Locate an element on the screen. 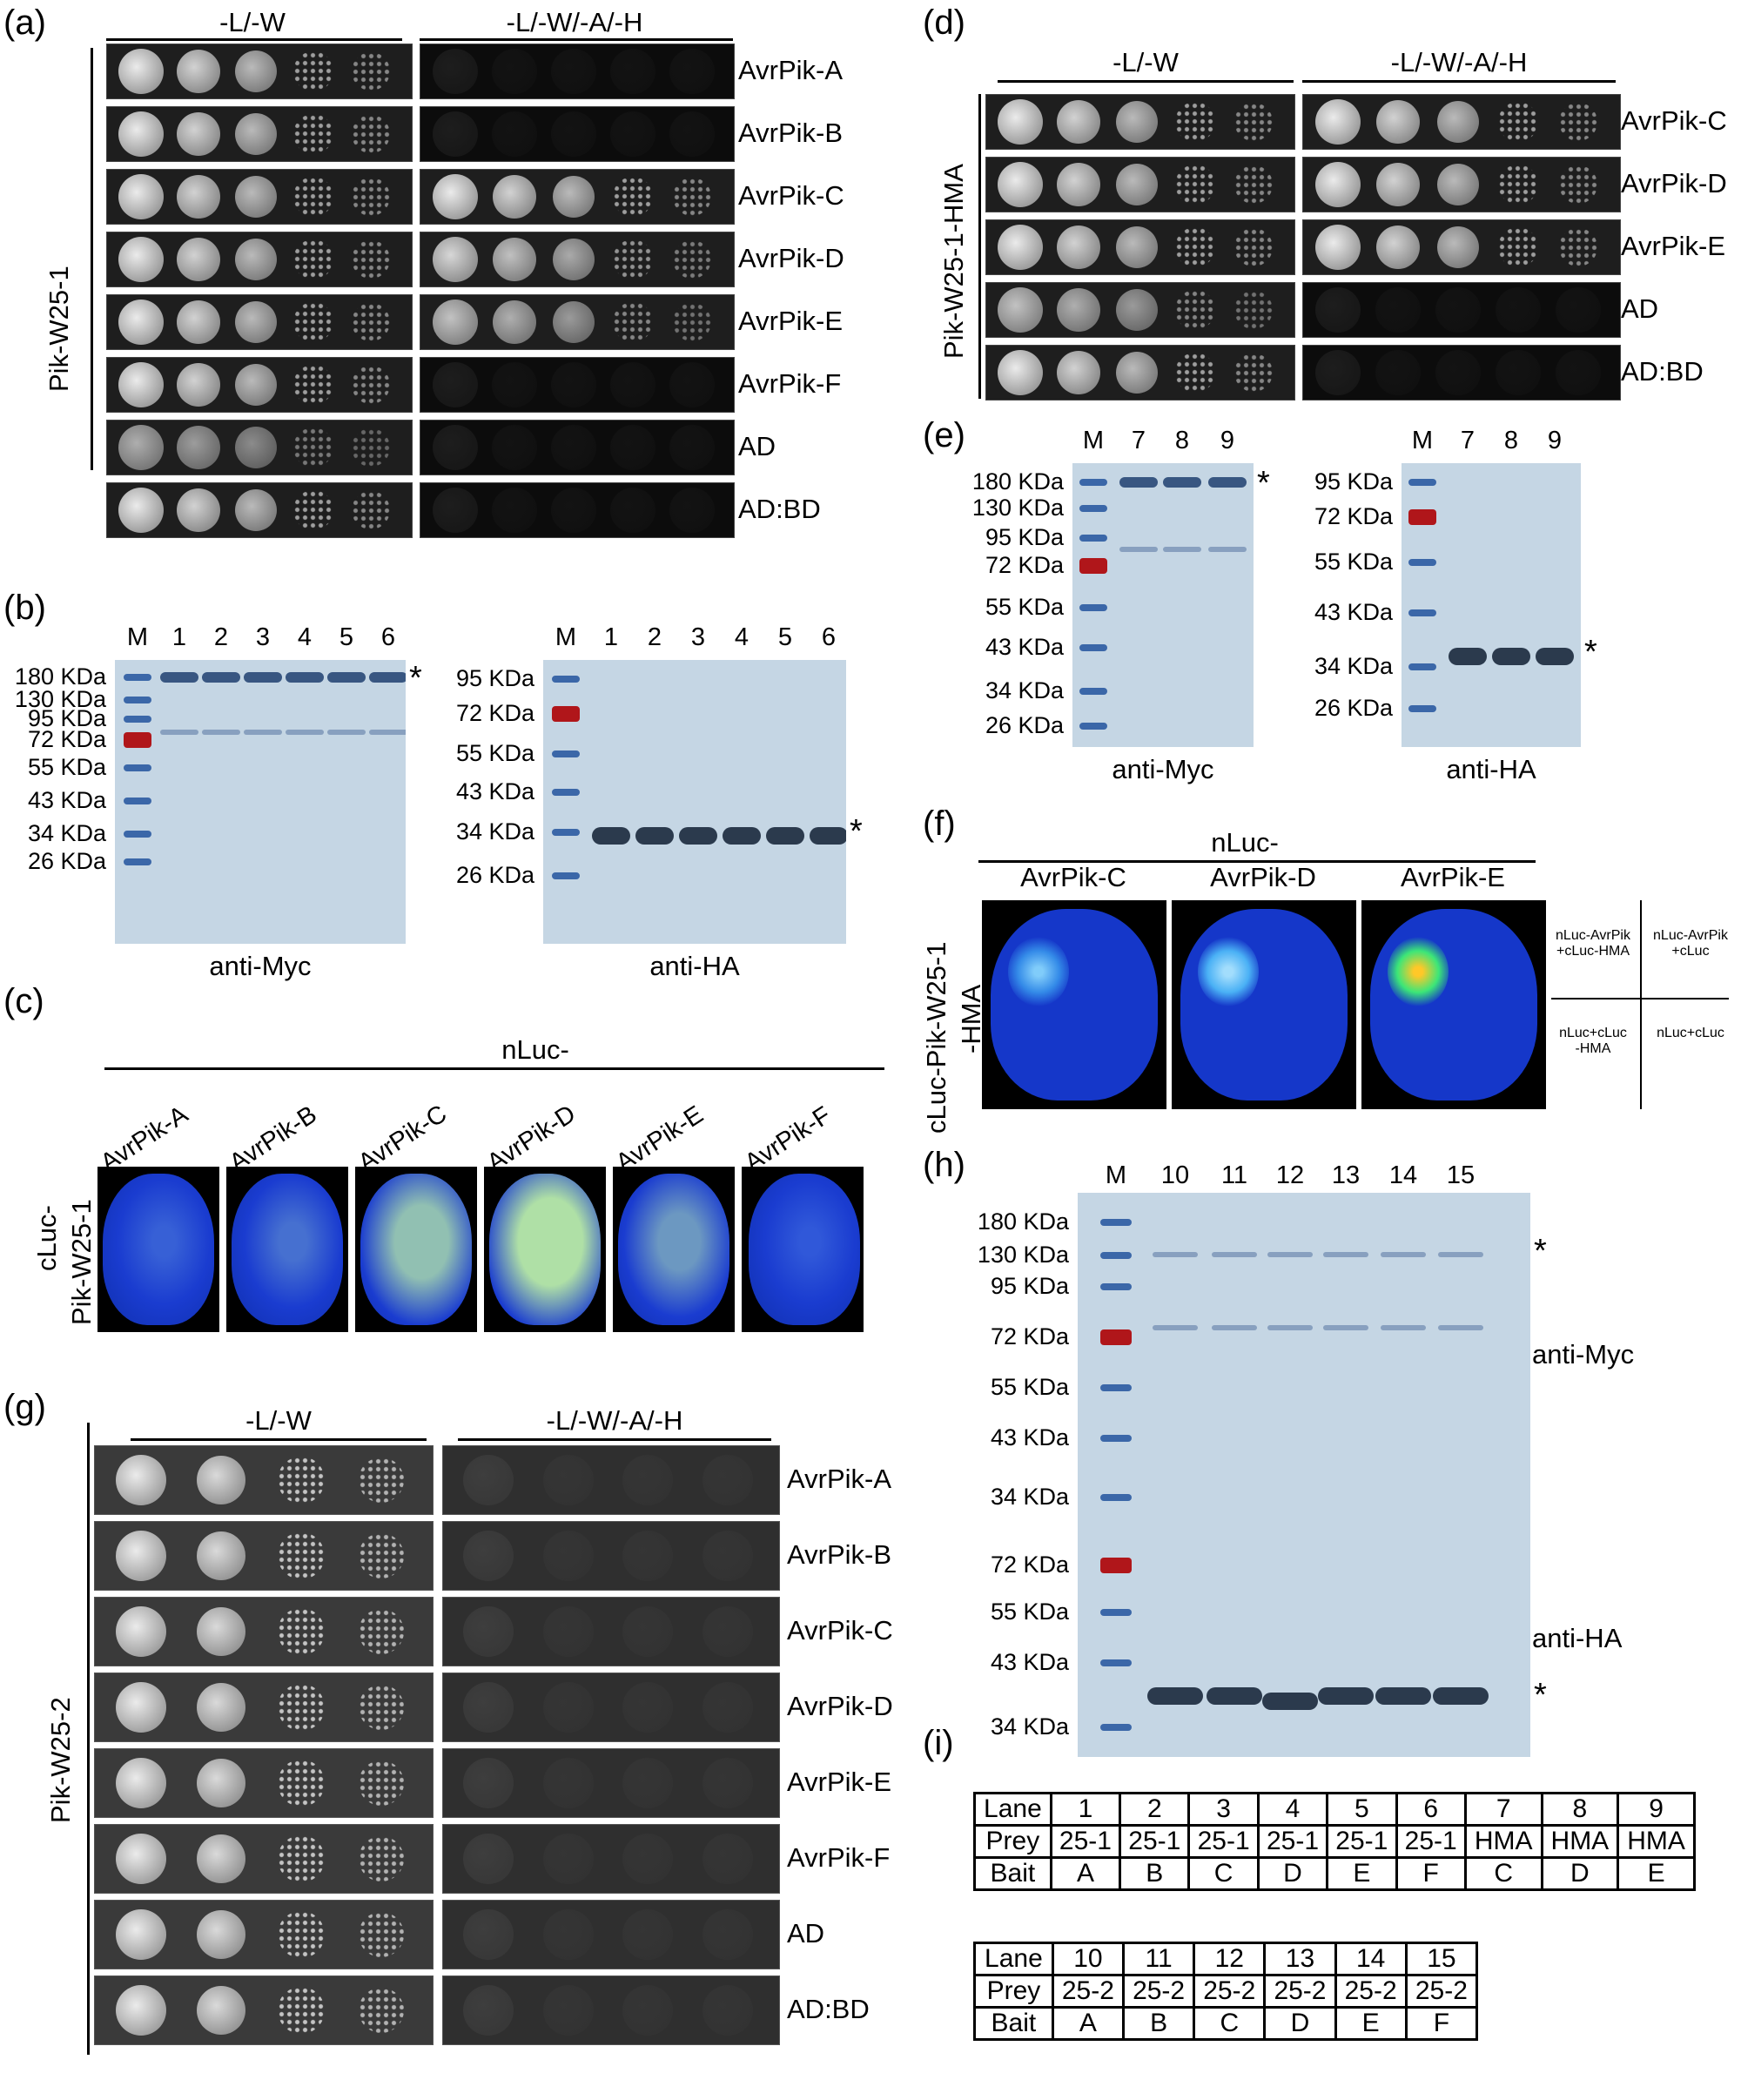 The width and height of the screenshot is (1741, 2100). legend-tr-line2: +cLuc is located at coordinates (1690, 952).